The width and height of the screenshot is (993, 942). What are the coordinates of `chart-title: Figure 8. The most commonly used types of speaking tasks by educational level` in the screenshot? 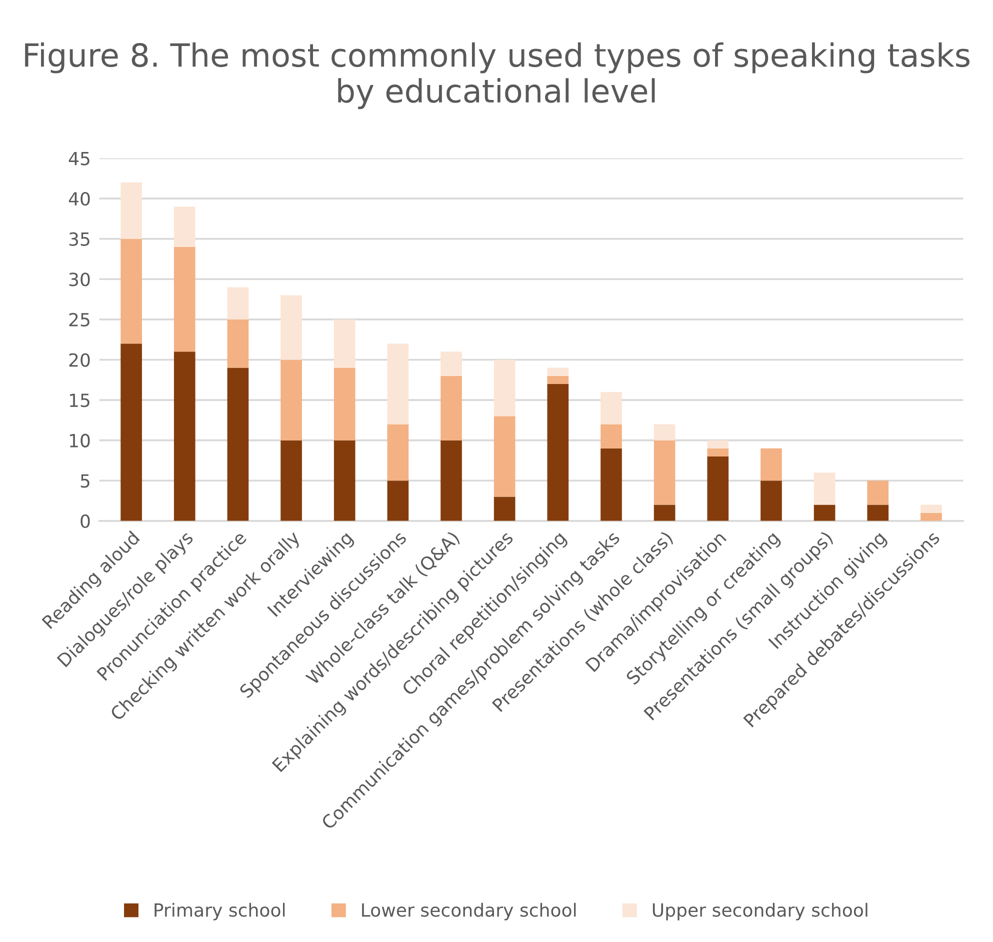 It's located at (497, 76).